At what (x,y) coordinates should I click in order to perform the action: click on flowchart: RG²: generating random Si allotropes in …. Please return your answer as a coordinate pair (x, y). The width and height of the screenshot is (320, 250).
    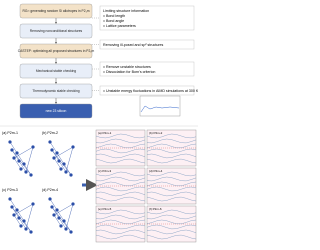
    Looking at the image, I should click on (56, 61).